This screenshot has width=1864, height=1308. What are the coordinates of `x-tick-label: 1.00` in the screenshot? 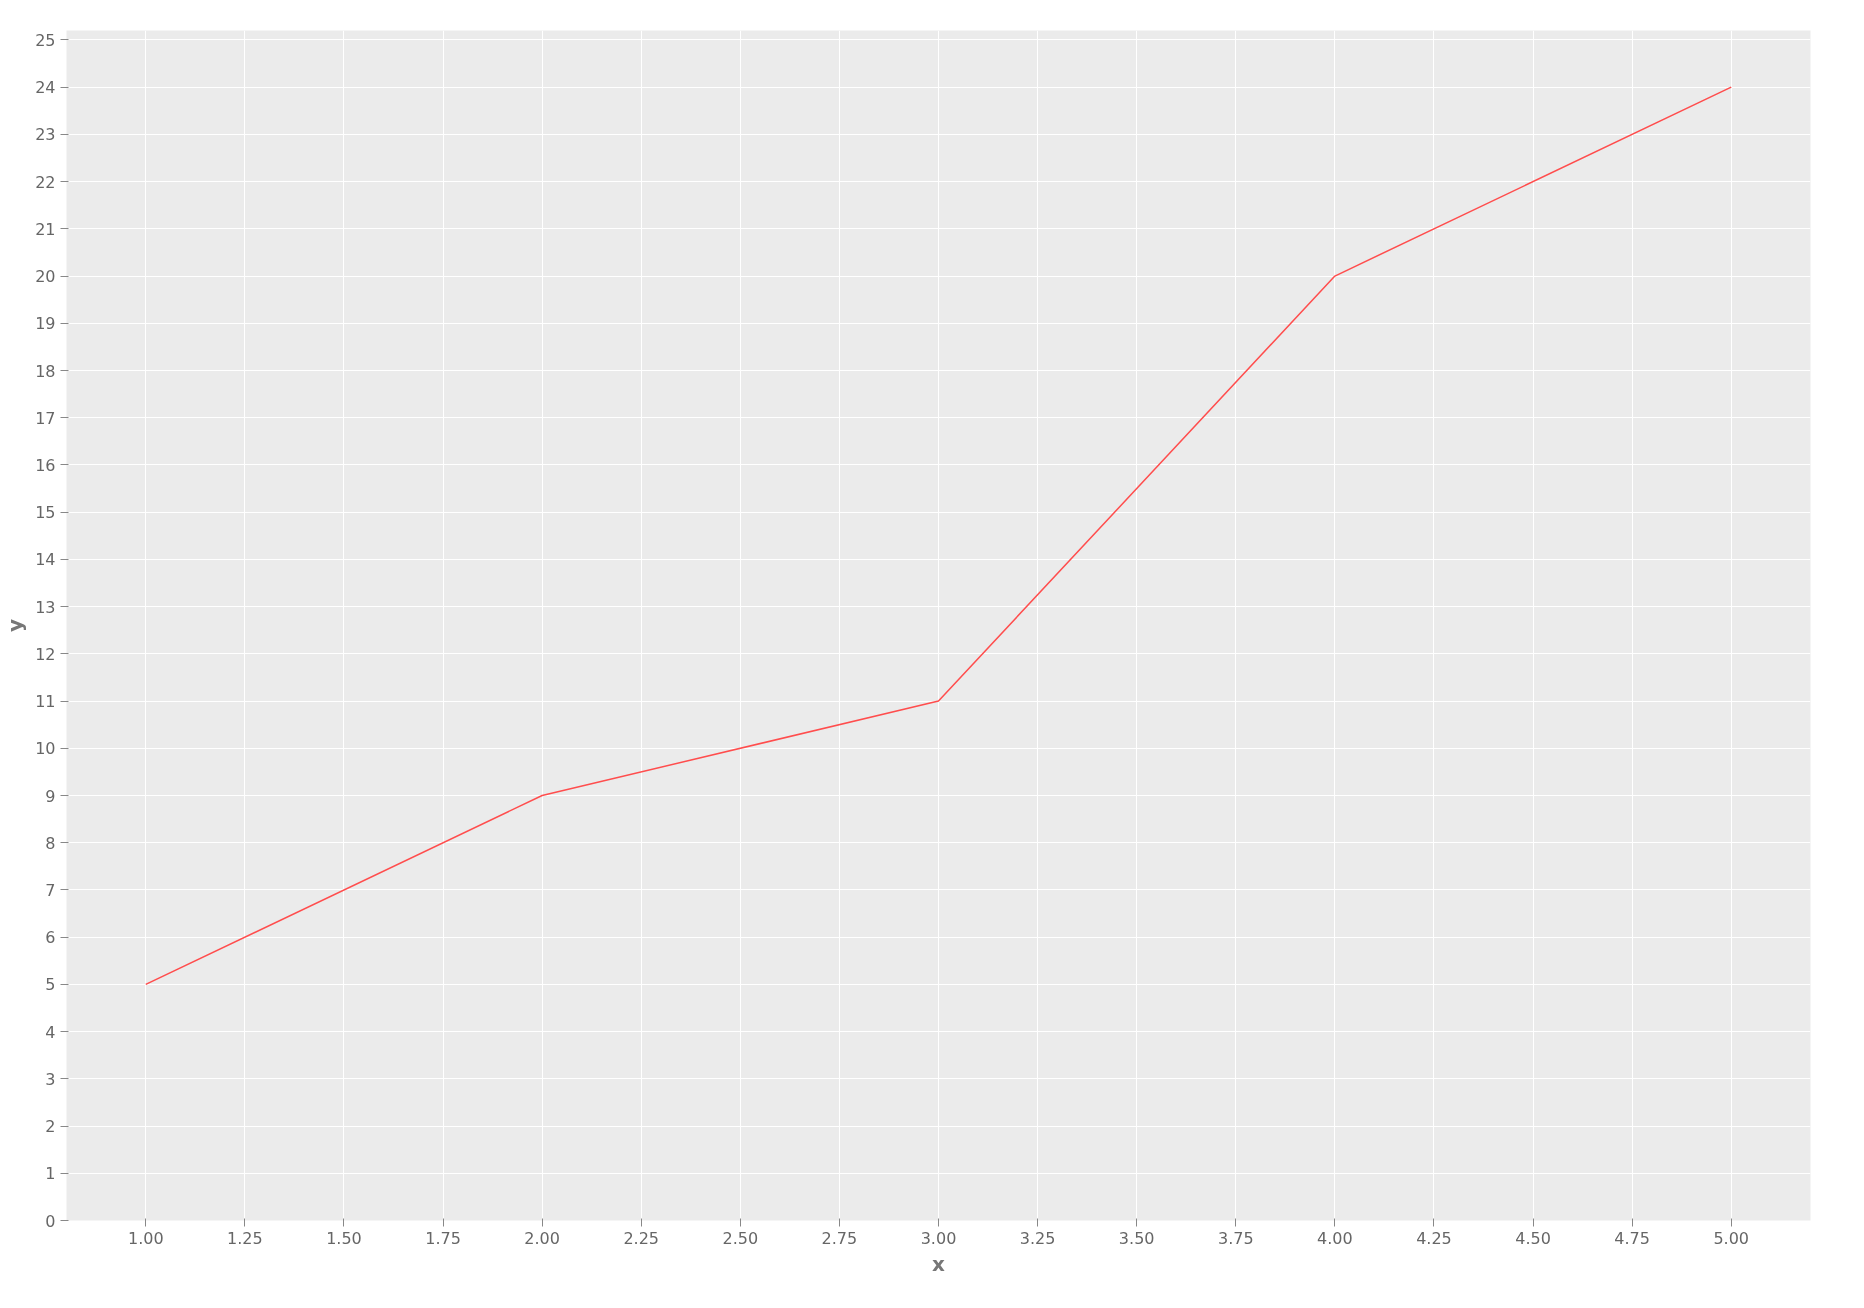 It's located at (145, 1238).